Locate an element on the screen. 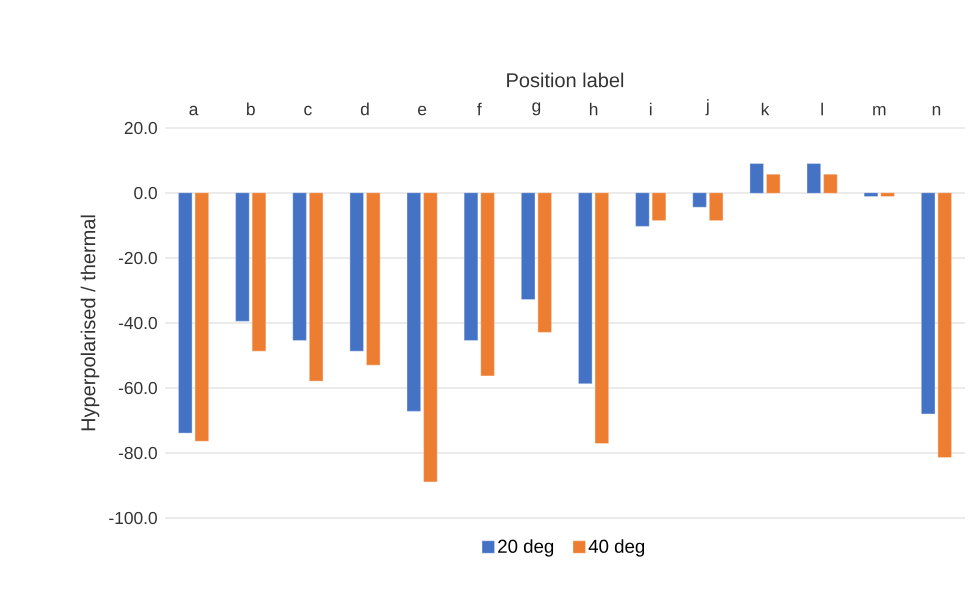  x-tick-label: m is located at coordinates (879, 111).